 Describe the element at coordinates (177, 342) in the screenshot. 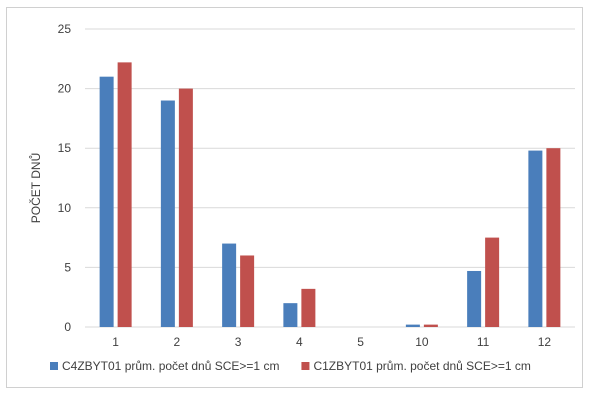

I see `x-tick-label: 2` at that location.